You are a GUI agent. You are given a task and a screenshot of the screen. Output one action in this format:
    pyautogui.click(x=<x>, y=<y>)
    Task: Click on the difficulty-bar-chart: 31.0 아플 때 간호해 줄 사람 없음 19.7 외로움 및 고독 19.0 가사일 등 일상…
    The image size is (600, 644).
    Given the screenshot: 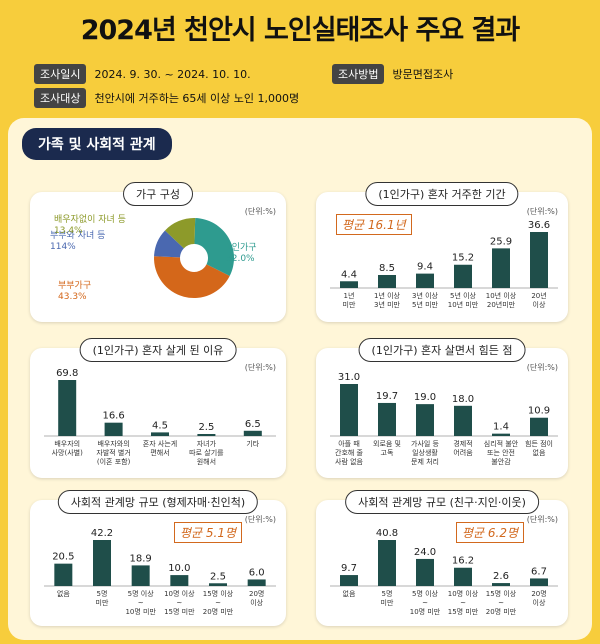 What is the action you would take?
    pyautogui.click(x=444, y=419)
    